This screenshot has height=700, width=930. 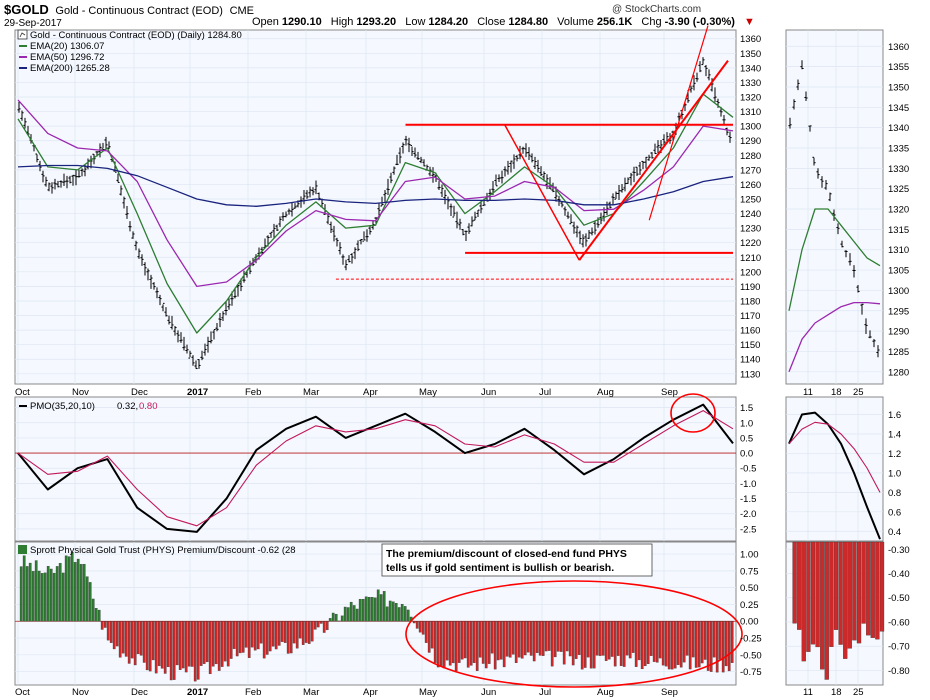 What do you see at coordinates (127, 406) in the screenshot?
I see `legend-pmo-value: 0.32,` at bounding box center [127, 406].